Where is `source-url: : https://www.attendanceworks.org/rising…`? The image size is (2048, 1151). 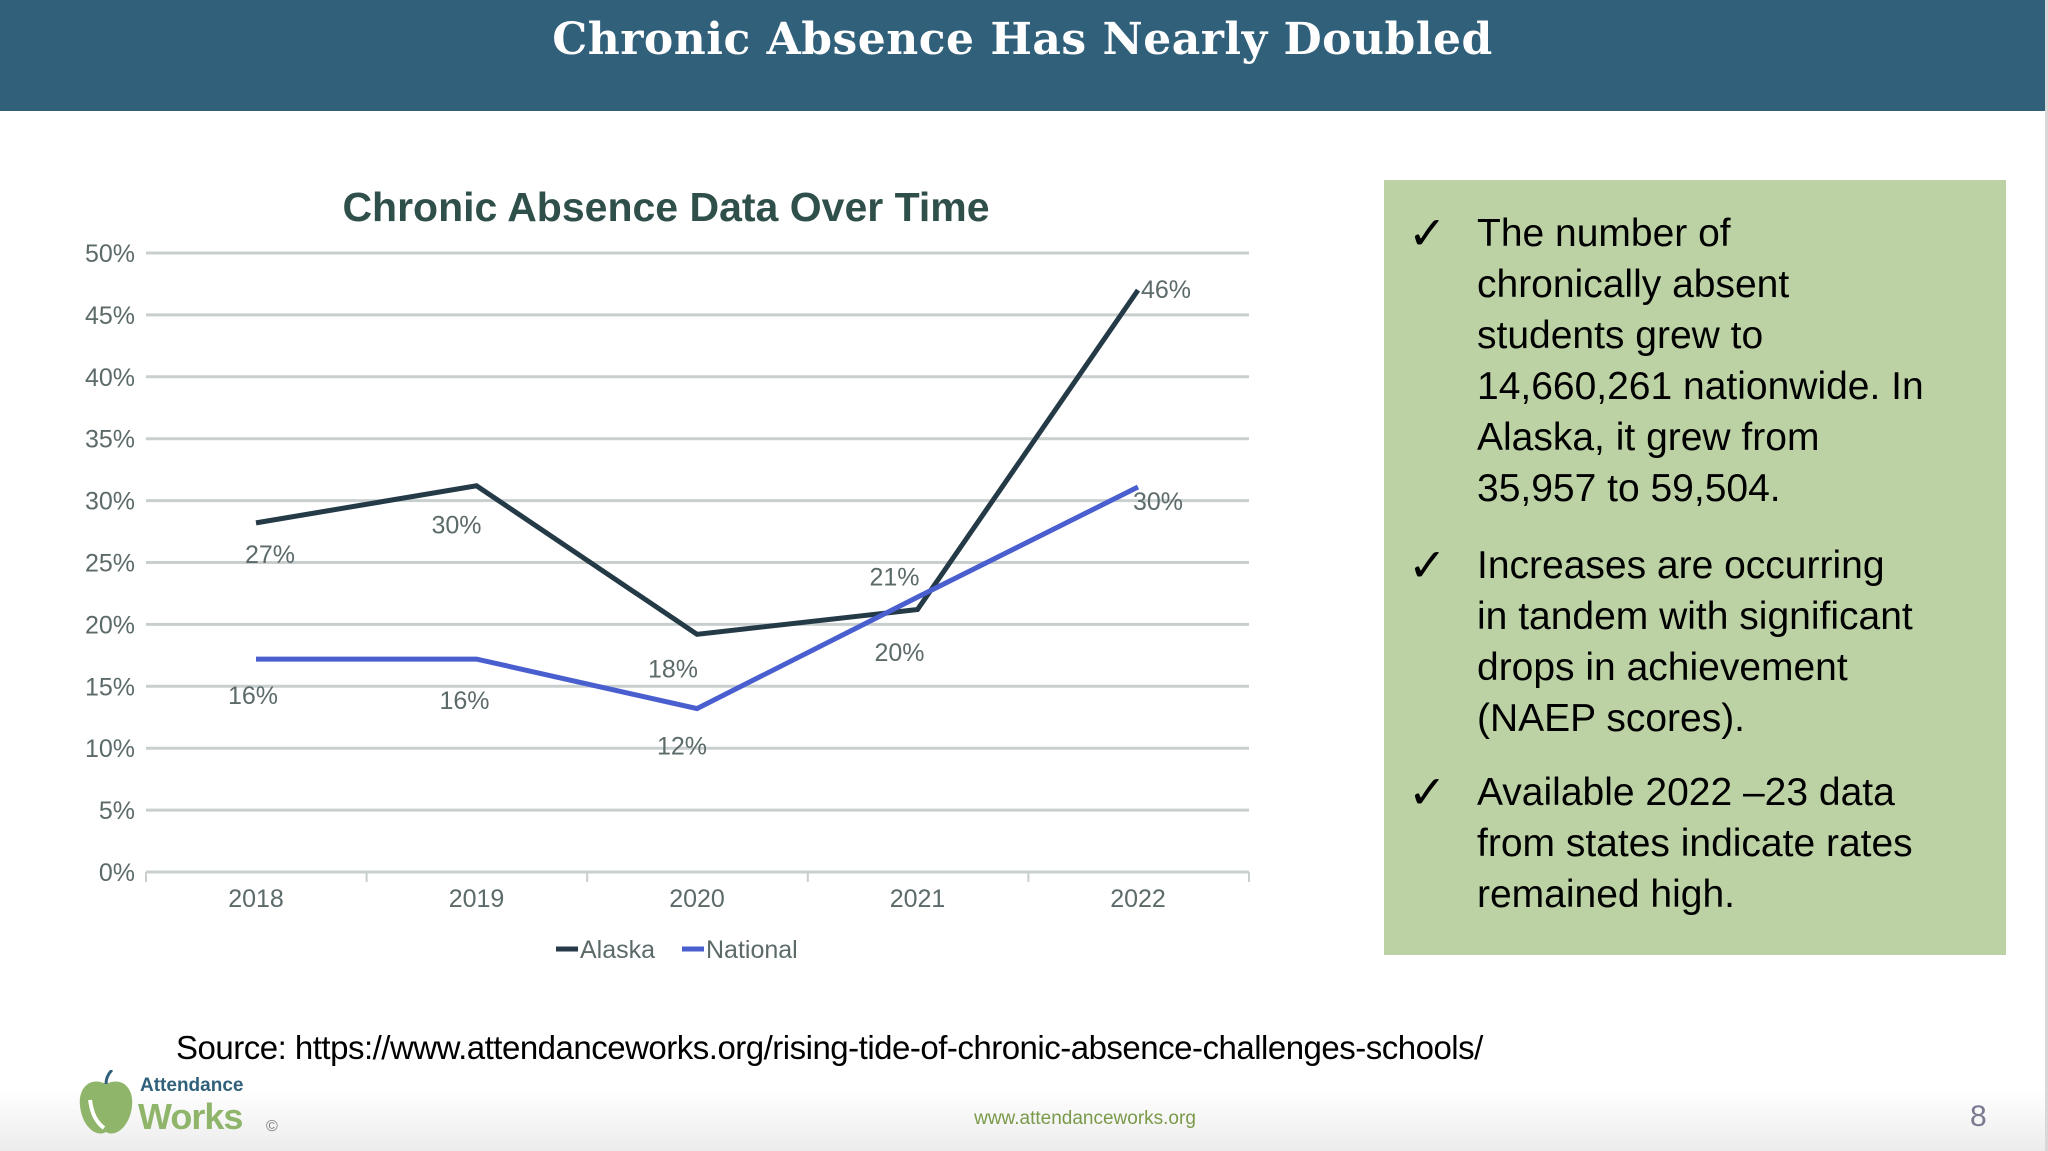
source-url: : https://www.attendanceworks.org/rising… is located at coordinates (880, 1047).